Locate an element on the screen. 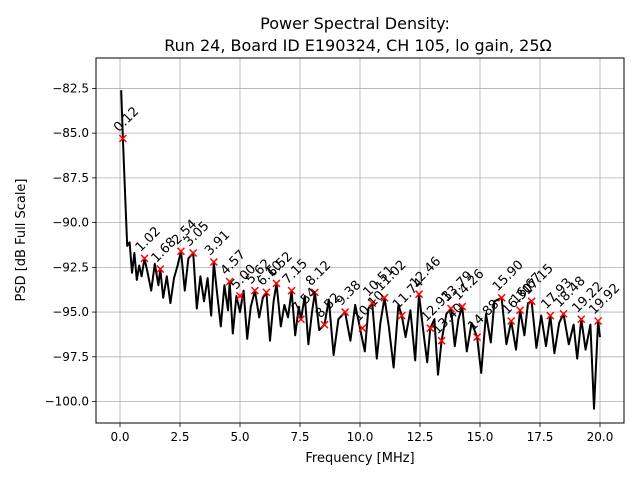 The height and width of the screenshot is (480, 640). x-tick-label: 5.0 is located at coordinates (239, 437).